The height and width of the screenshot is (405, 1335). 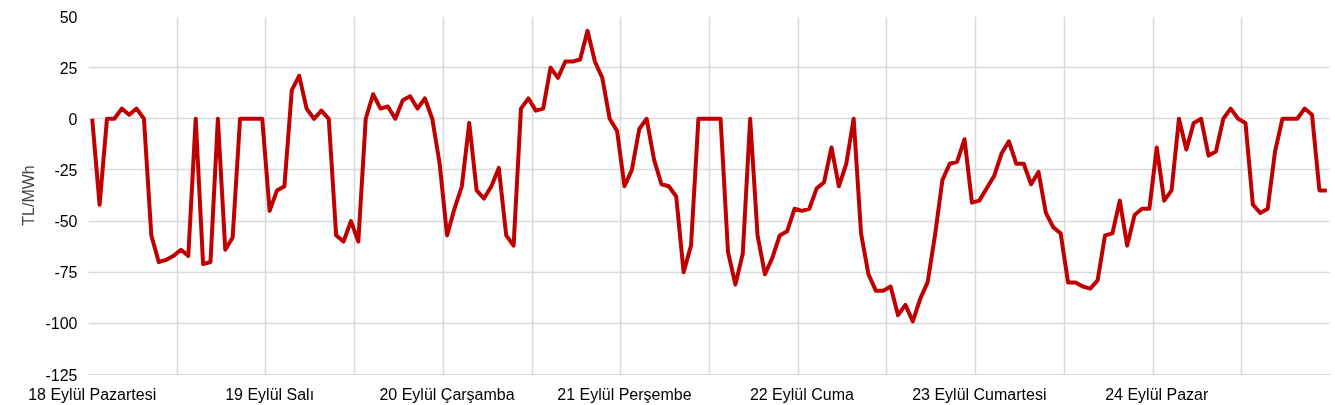 What do you see at coordinates (61, 324) in the screenshot?
I see `y-tick-label: -100` at bounding box center [61, 324].